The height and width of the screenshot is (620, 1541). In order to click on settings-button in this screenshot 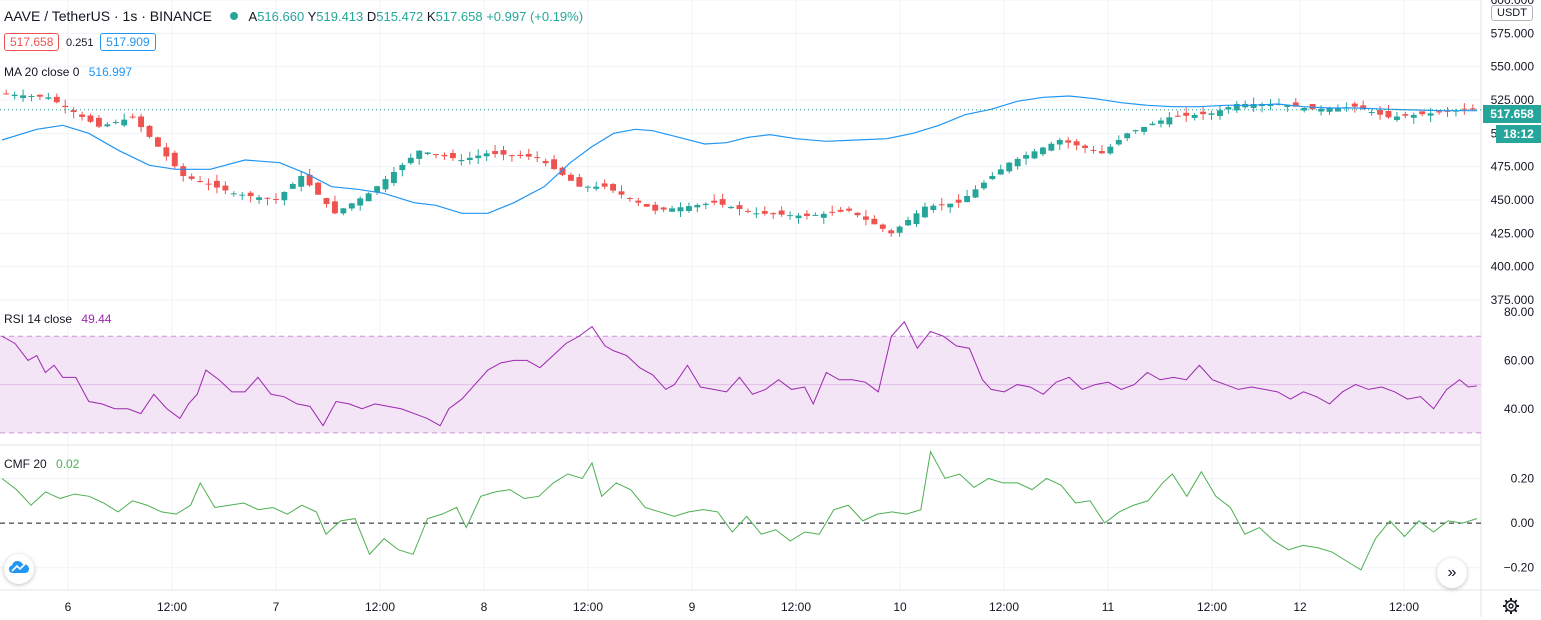, I will do `click(1512, 607)`.